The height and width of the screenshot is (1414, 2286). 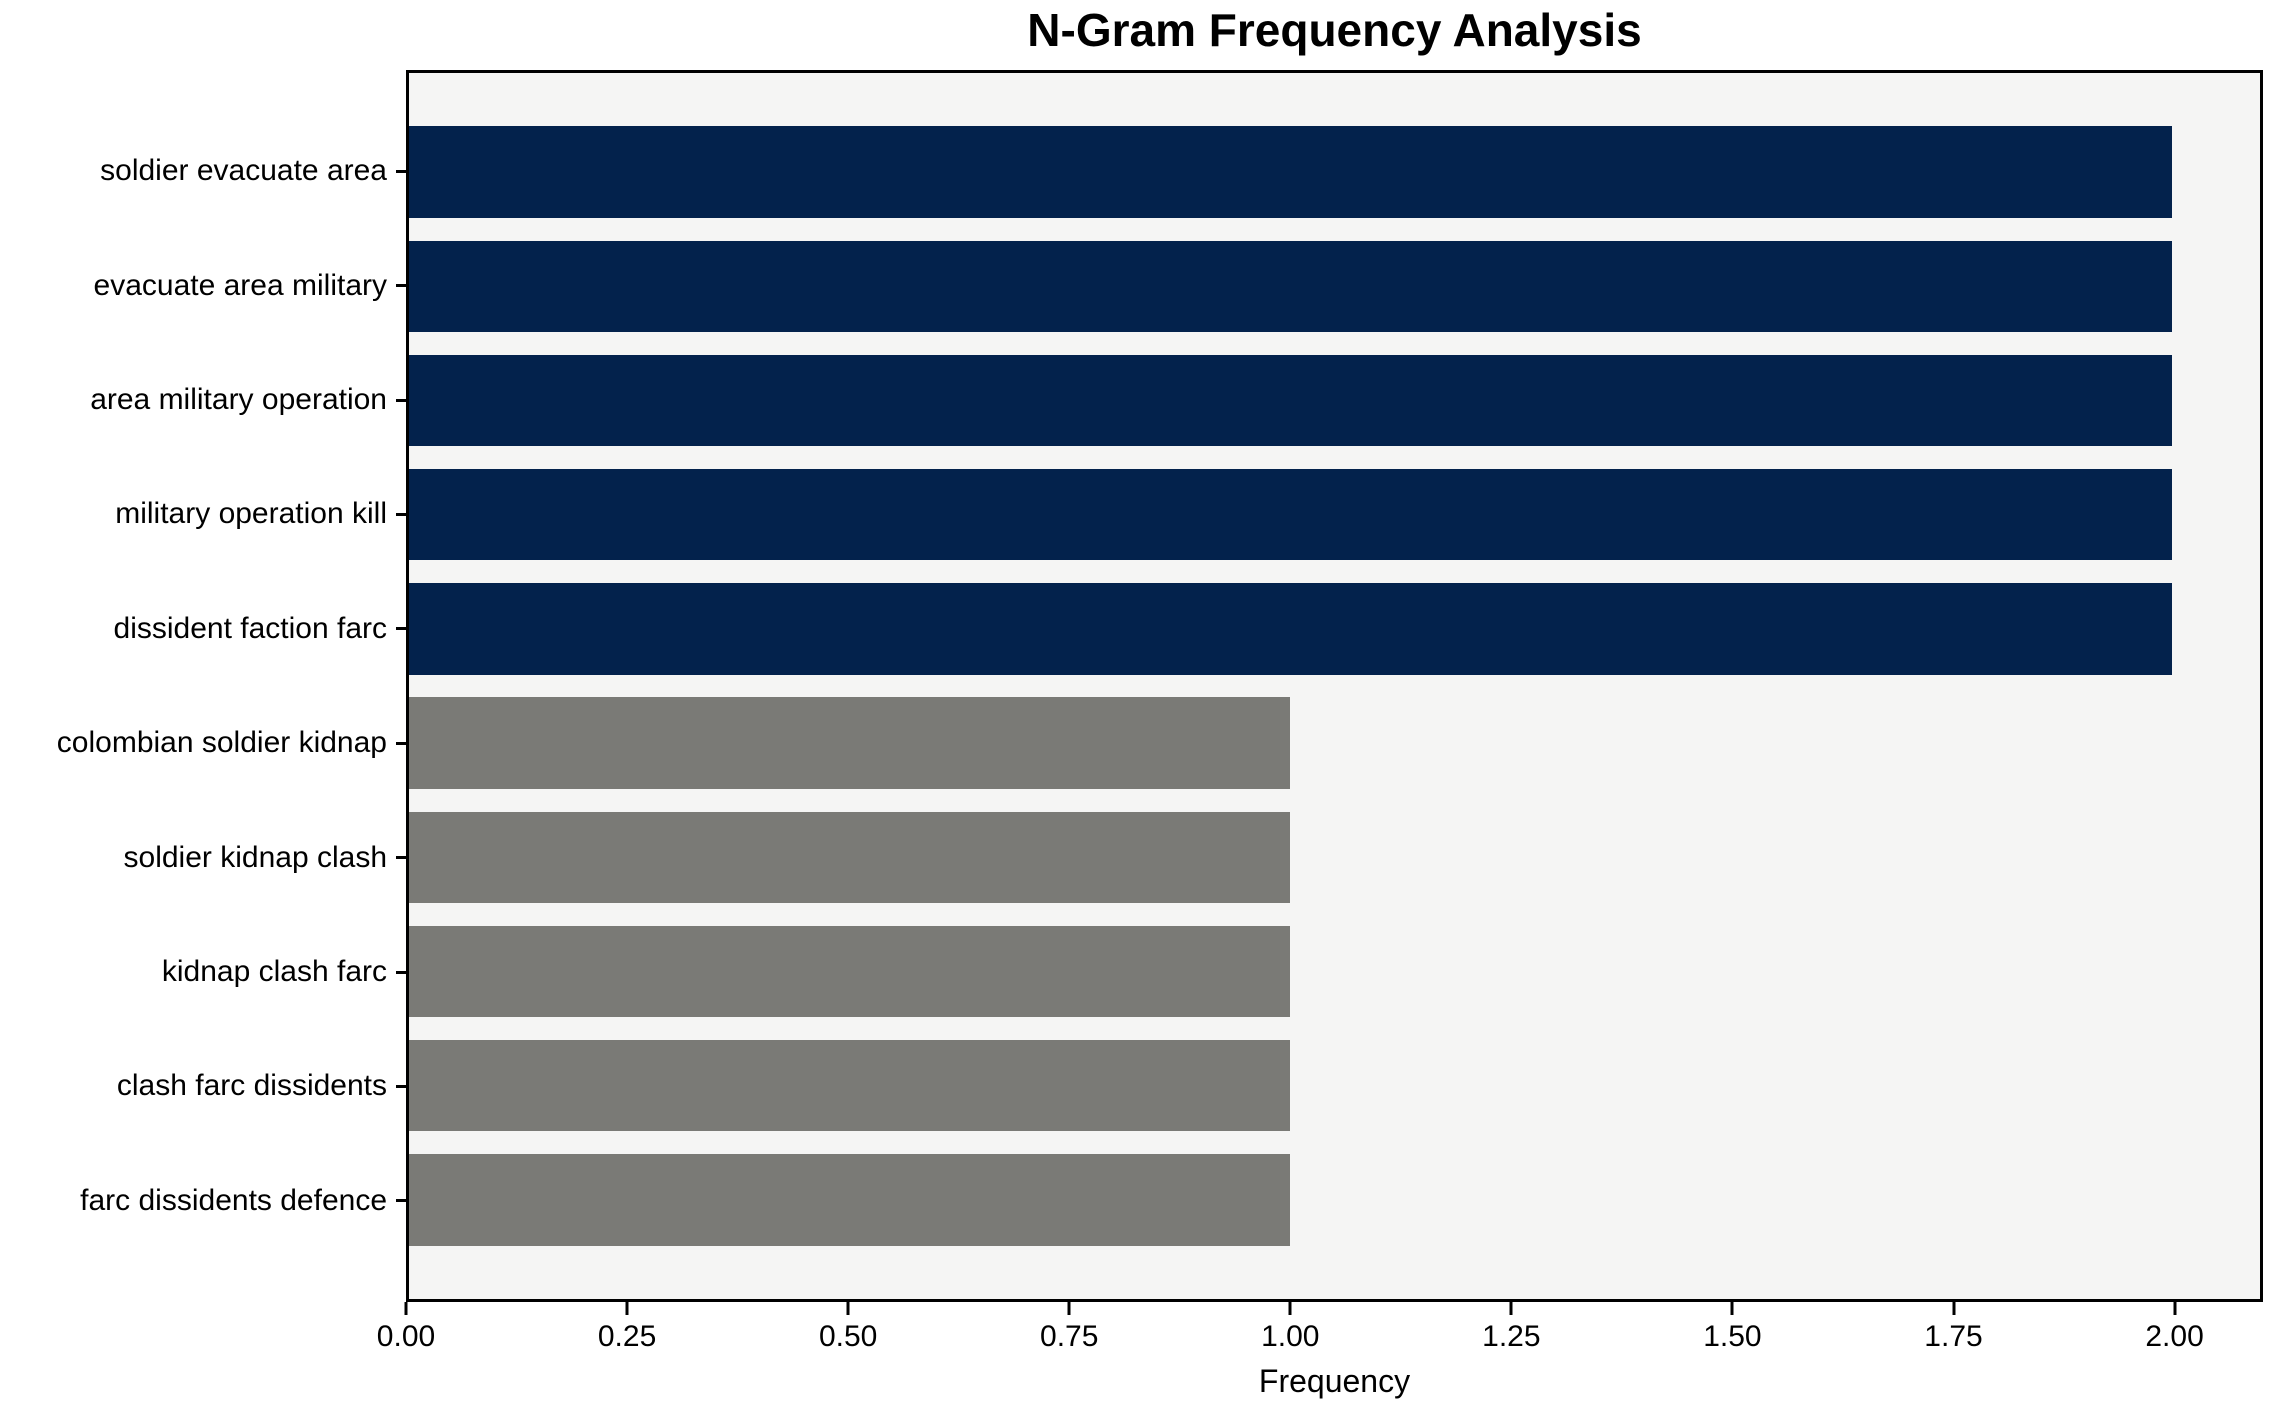 I want to click on x-tick-label: 2.00, so click(x=2174, y=1336).